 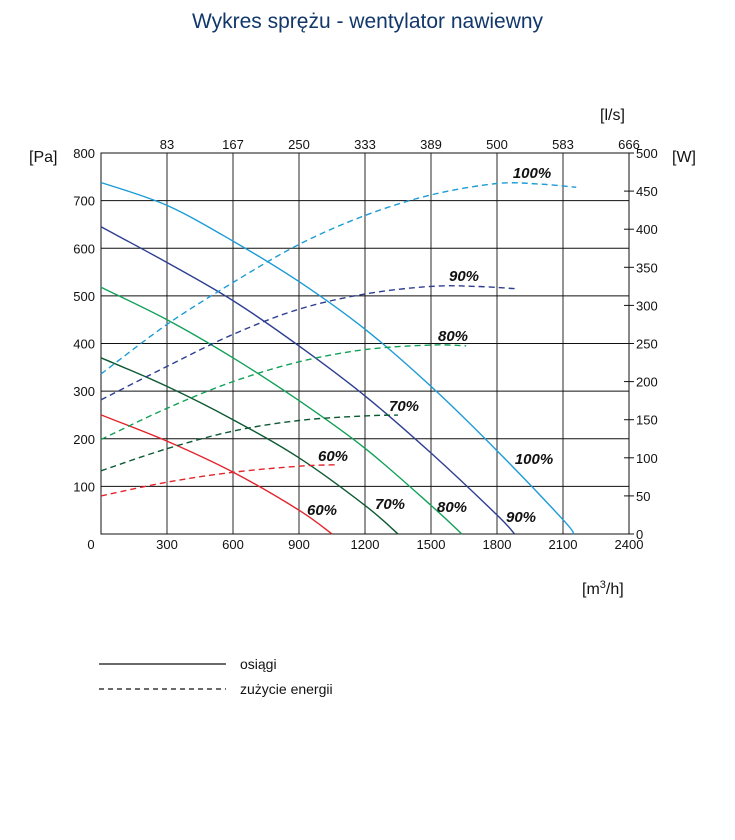 What do you see at coordinates (464, 276) in the screenshot?
I see `power-label-90: 90%` at bounding box center [464, 276].